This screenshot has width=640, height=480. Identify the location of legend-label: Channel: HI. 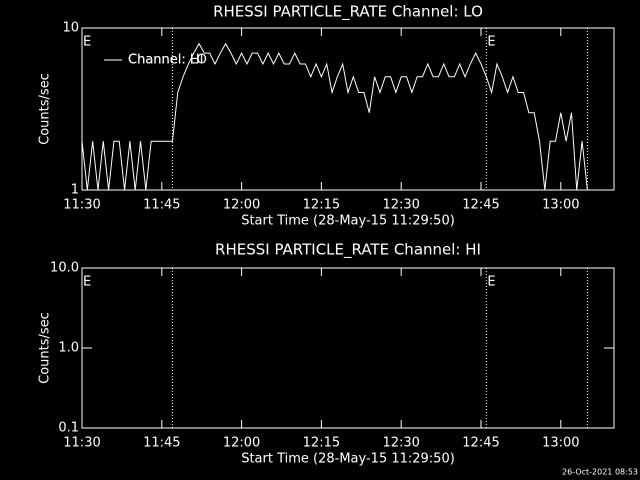
(166, 60).